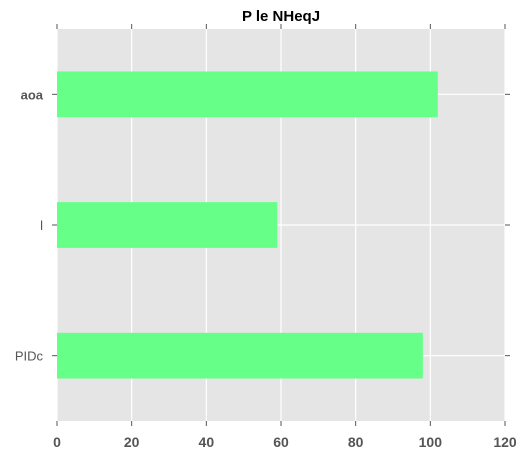 The image size is (528, 462). I want to click on x-tick-label: 20, so click(132, 442).